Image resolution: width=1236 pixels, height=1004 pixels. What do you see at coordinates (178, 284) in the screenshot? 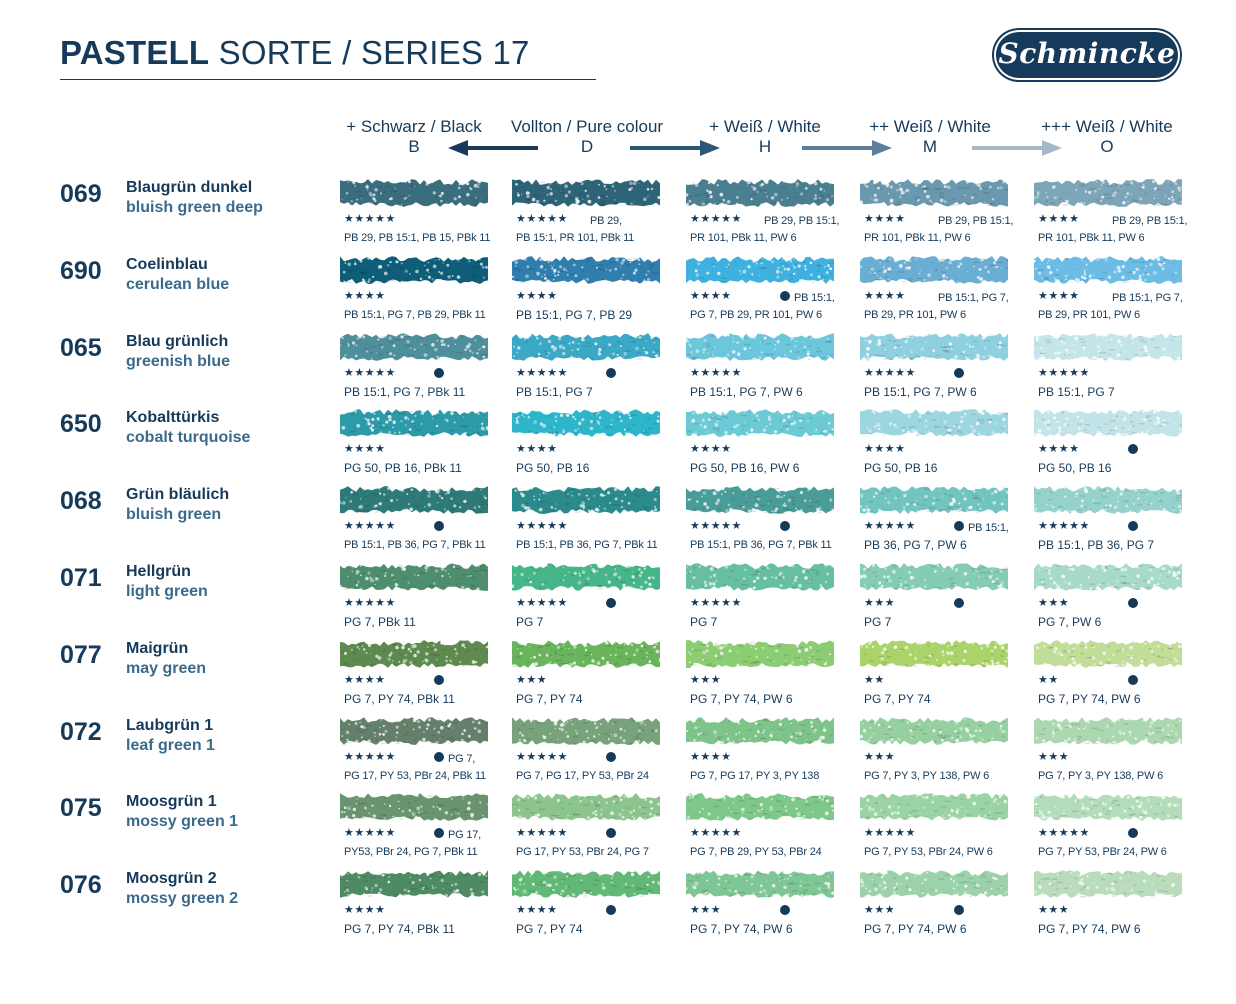
I see `color-name-english: cerulean blue` at bounding box center [178, 284].